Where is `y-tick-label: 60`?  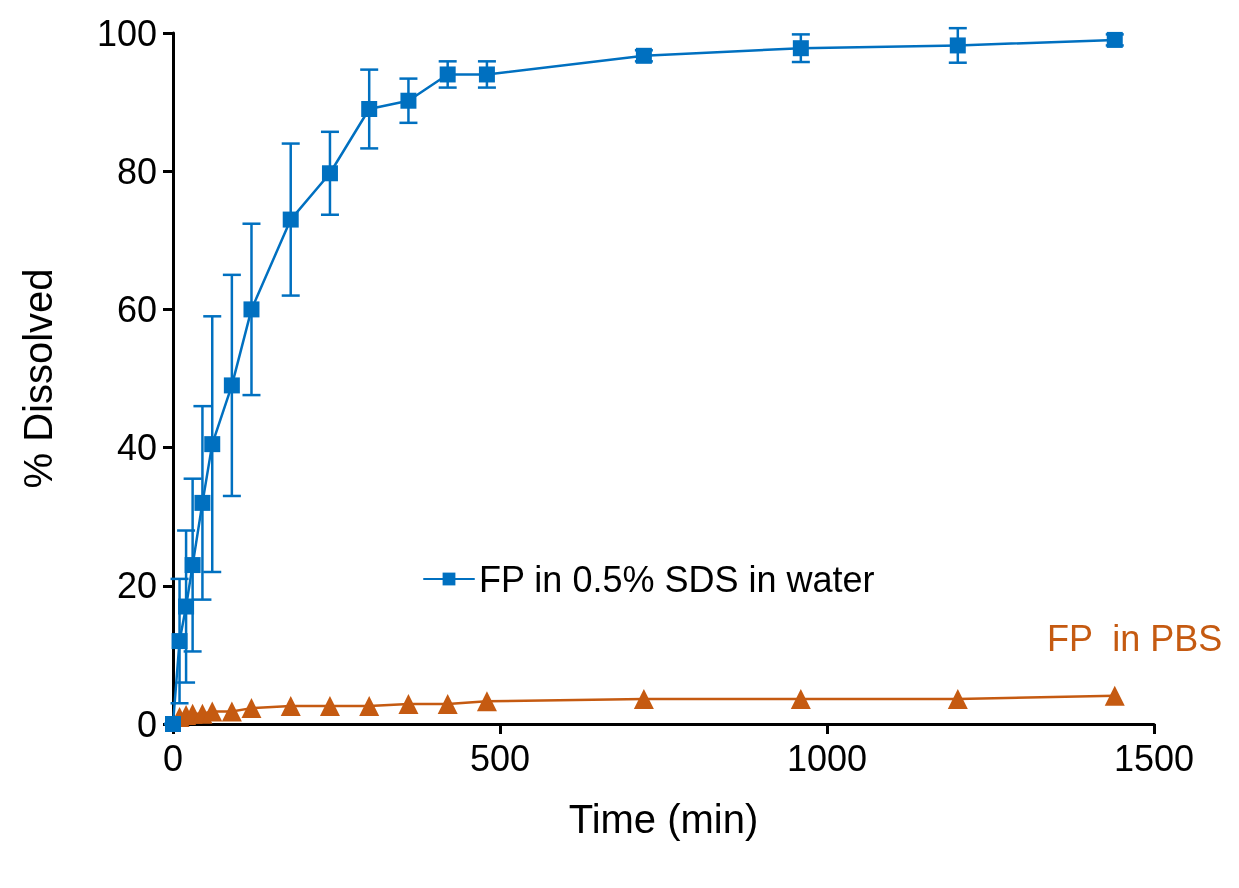
y-tick-label: 60 is located at coordinates (136, 309).